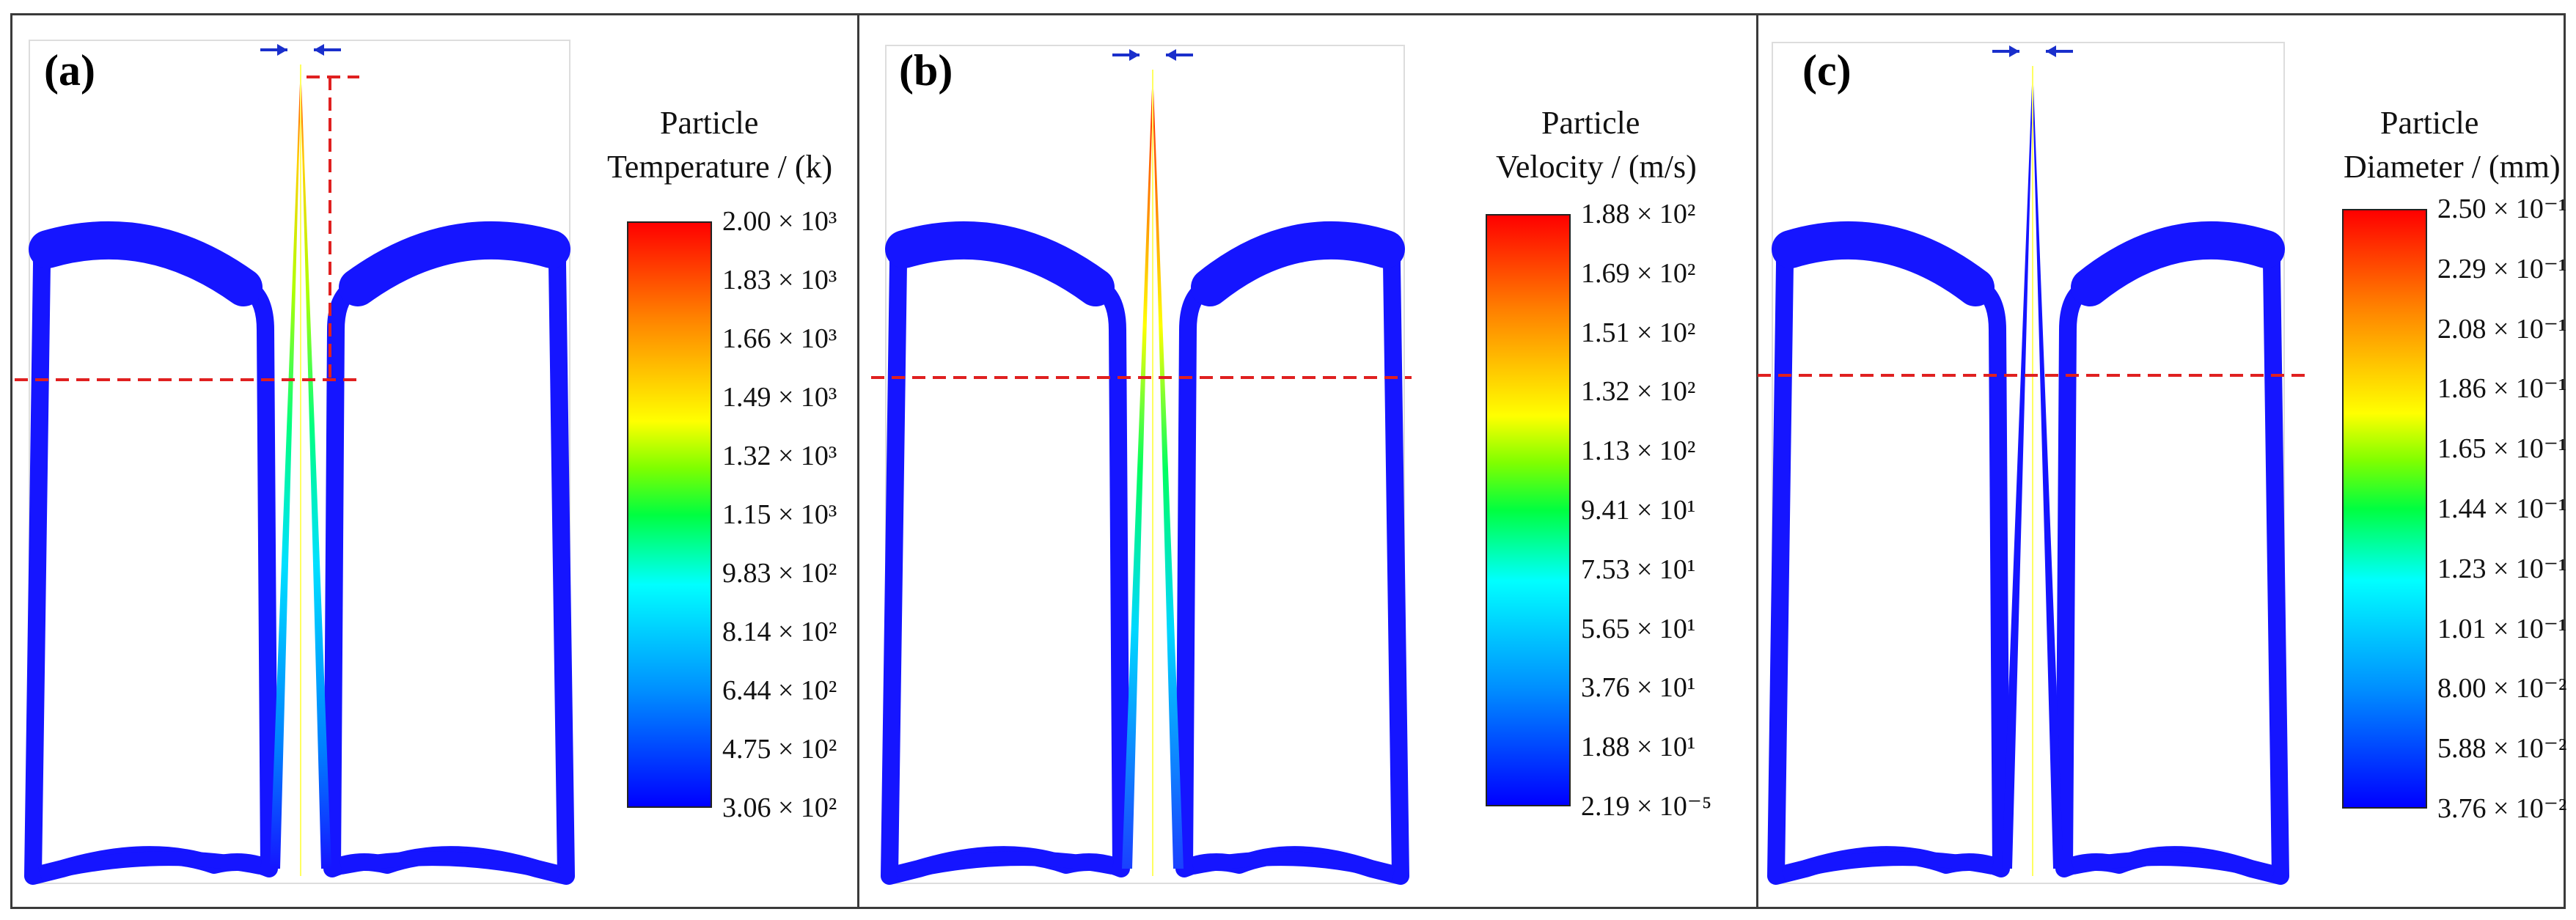 The height and width of the screenshot is (920, 2576). What do you see at coordinates (2502, 808) in the screenshot?
I see `colorbar-c-tick-label: 3.76 × 10⁻²` at bounding box center [2502, 808].